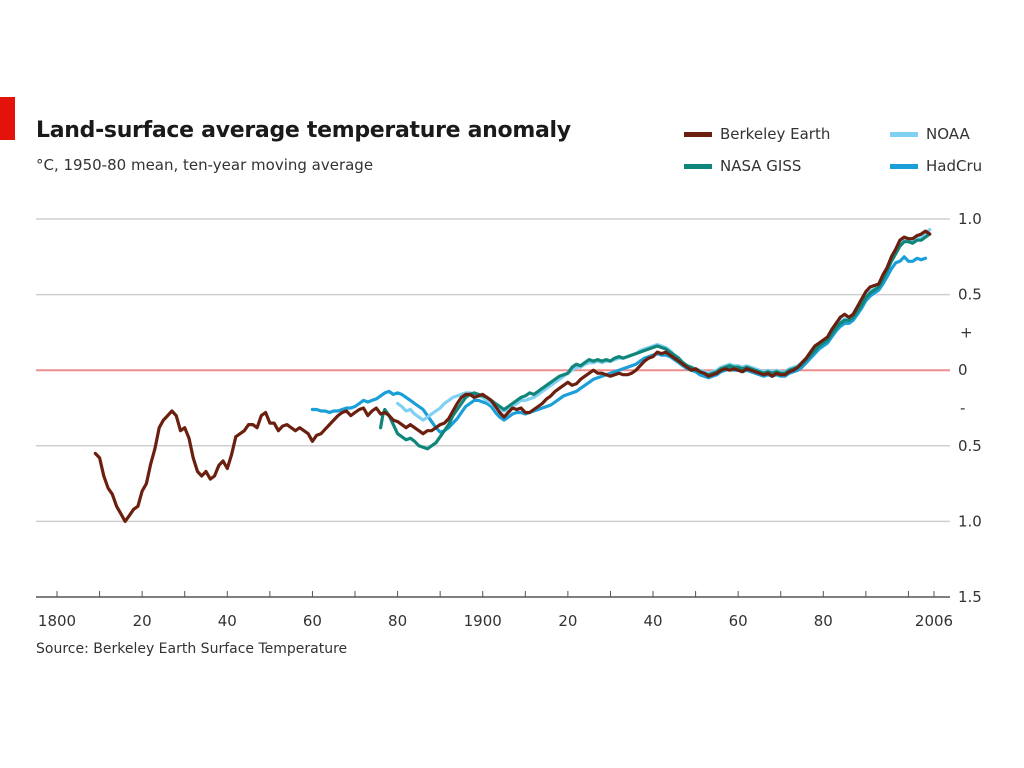  What do you see at coordinates (963, 370) in the screenshot?
I see `y-tick-label: 0` at bounding box center [963, 370].